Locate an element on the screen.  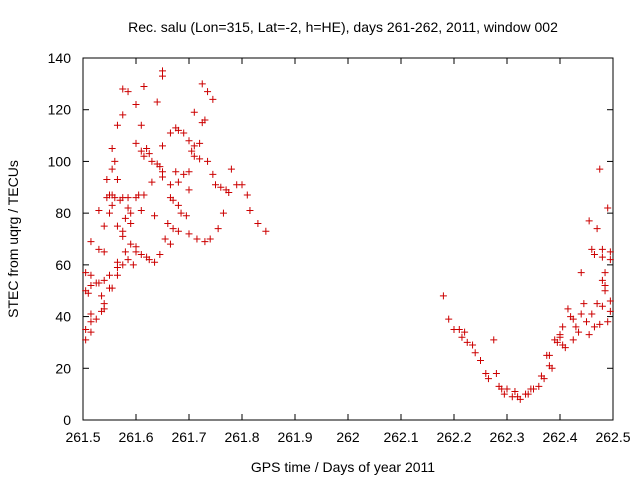
y-tick-label: 20 is located at coordinates (63, 368).